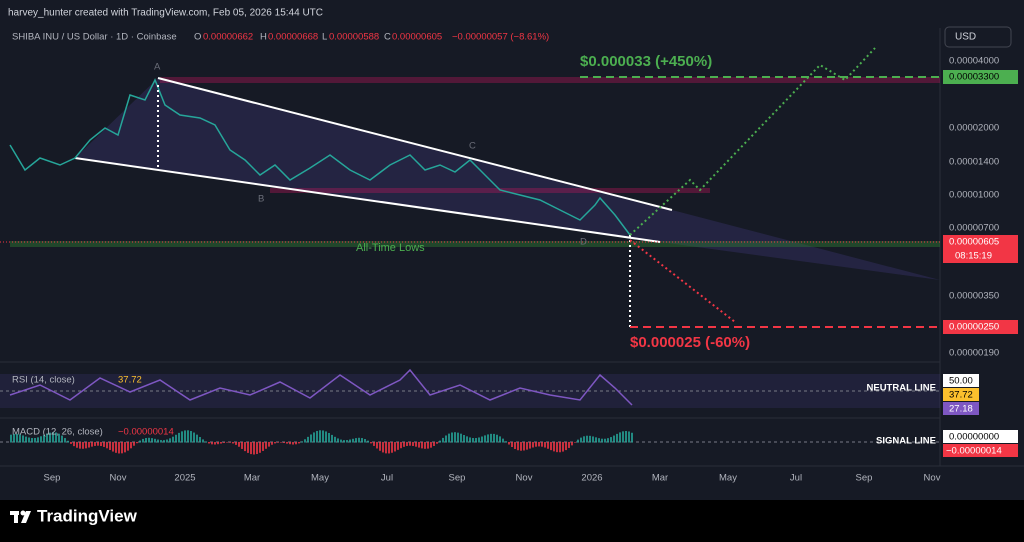 The width and height of the screenshot is (1024, 542). I want to click on high: 0.00000668, so click(293, 37).